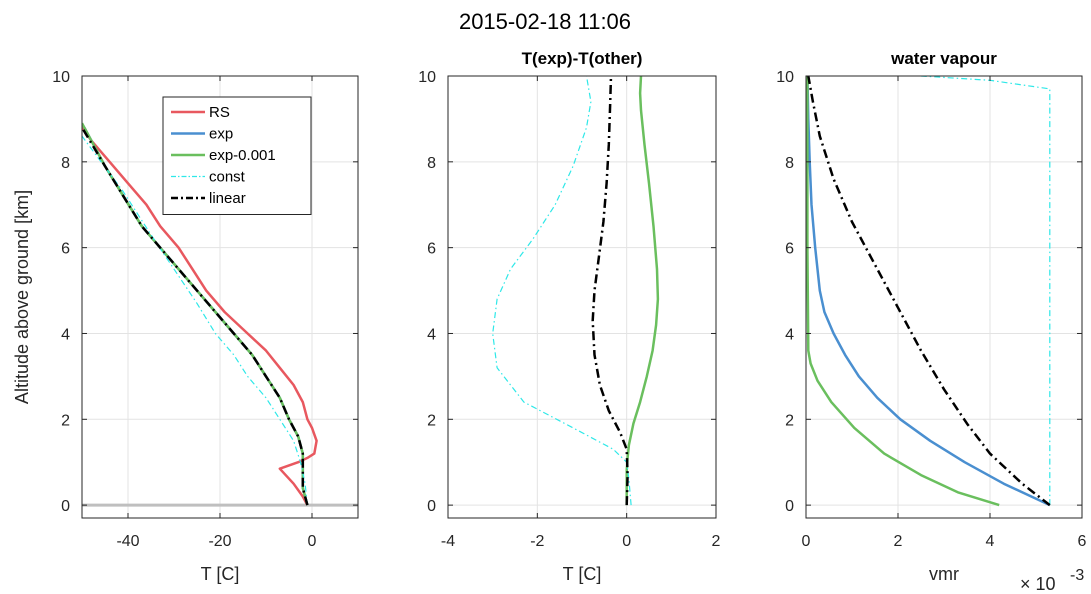 The image size is (1091, 594). I want to click on y-axis-label: Altitude above ground [km], so click(22, 297).